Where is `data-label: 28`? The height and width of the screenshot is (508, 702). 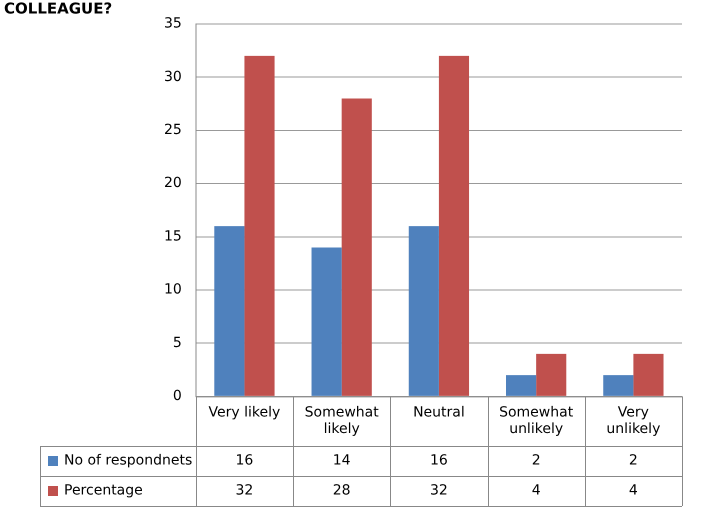
data-label: 28 is located at coordinates (341, 490).